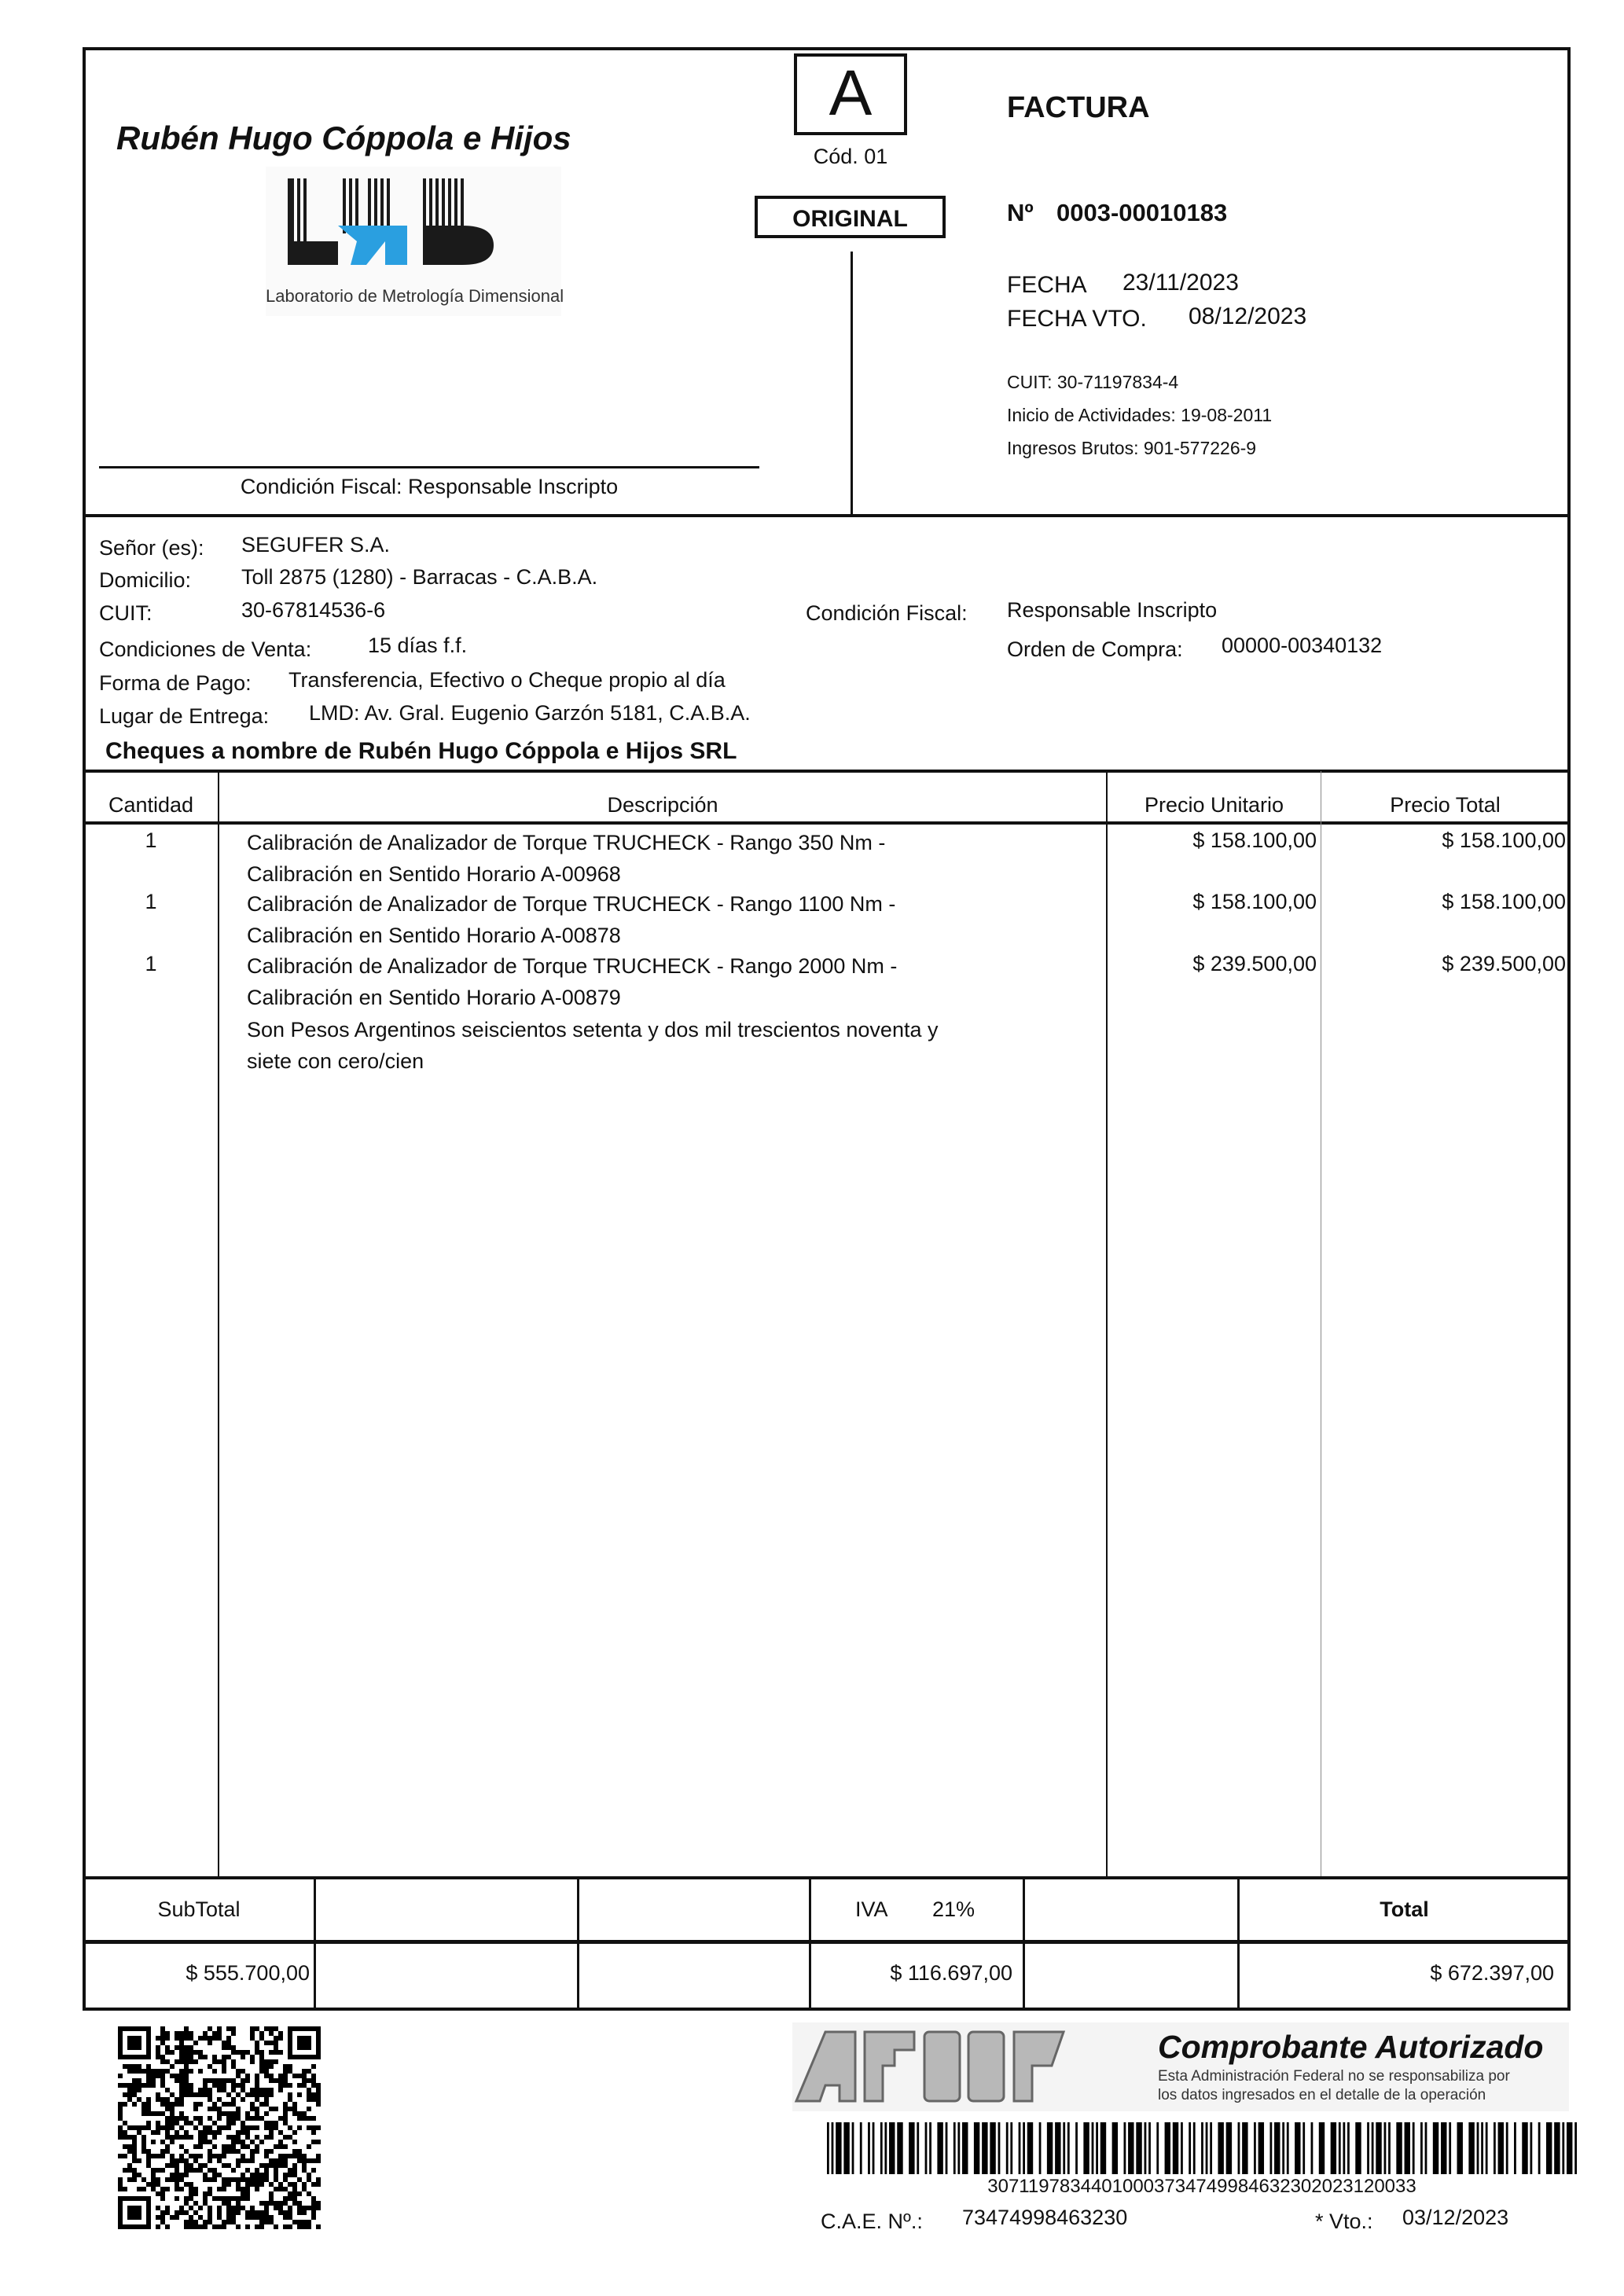 This screenshot has width=1624, height=2296. Describe the element at coordinates (1492, 1973) in the screenshot. I see `total-value: $ 672.397,00` at that location.